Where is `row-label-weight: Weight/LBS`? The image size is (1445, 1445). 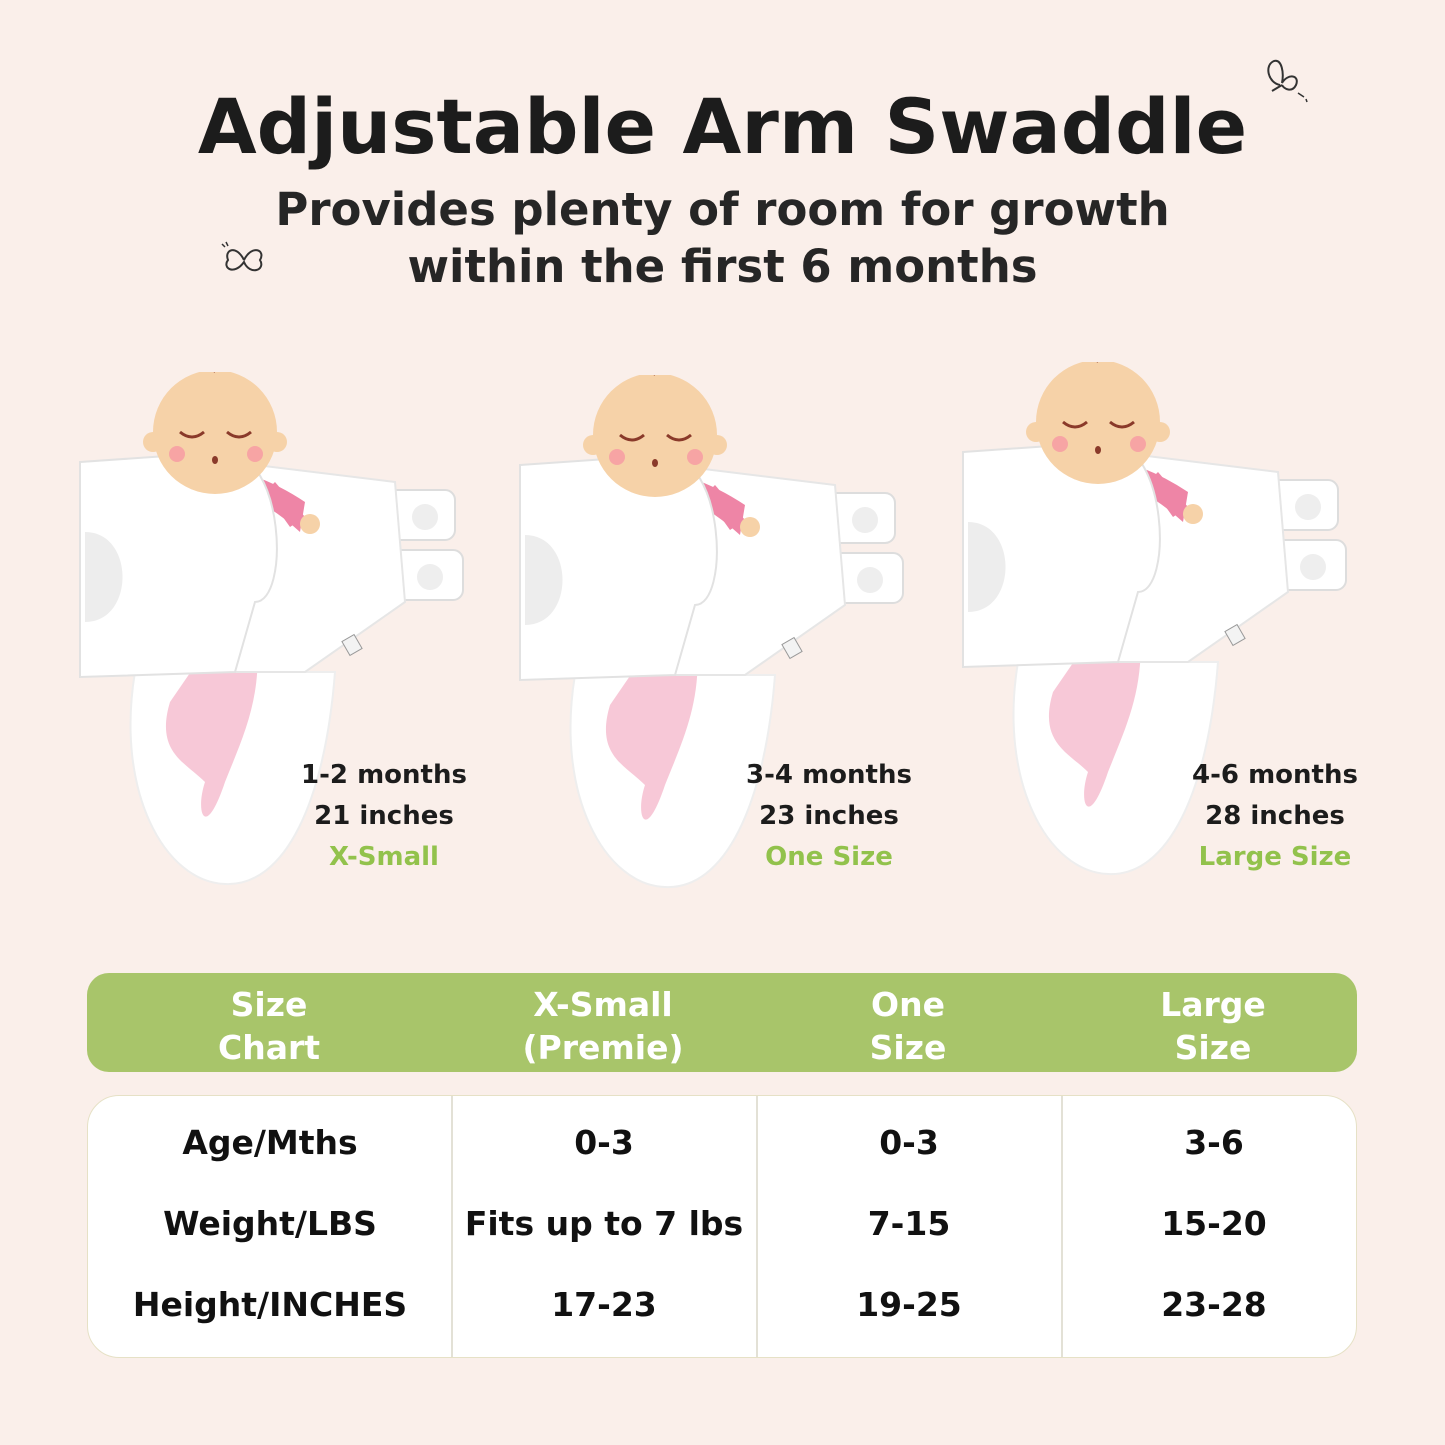
row-label-weight: Weight/LBS is located at coordinates (270, 1223).